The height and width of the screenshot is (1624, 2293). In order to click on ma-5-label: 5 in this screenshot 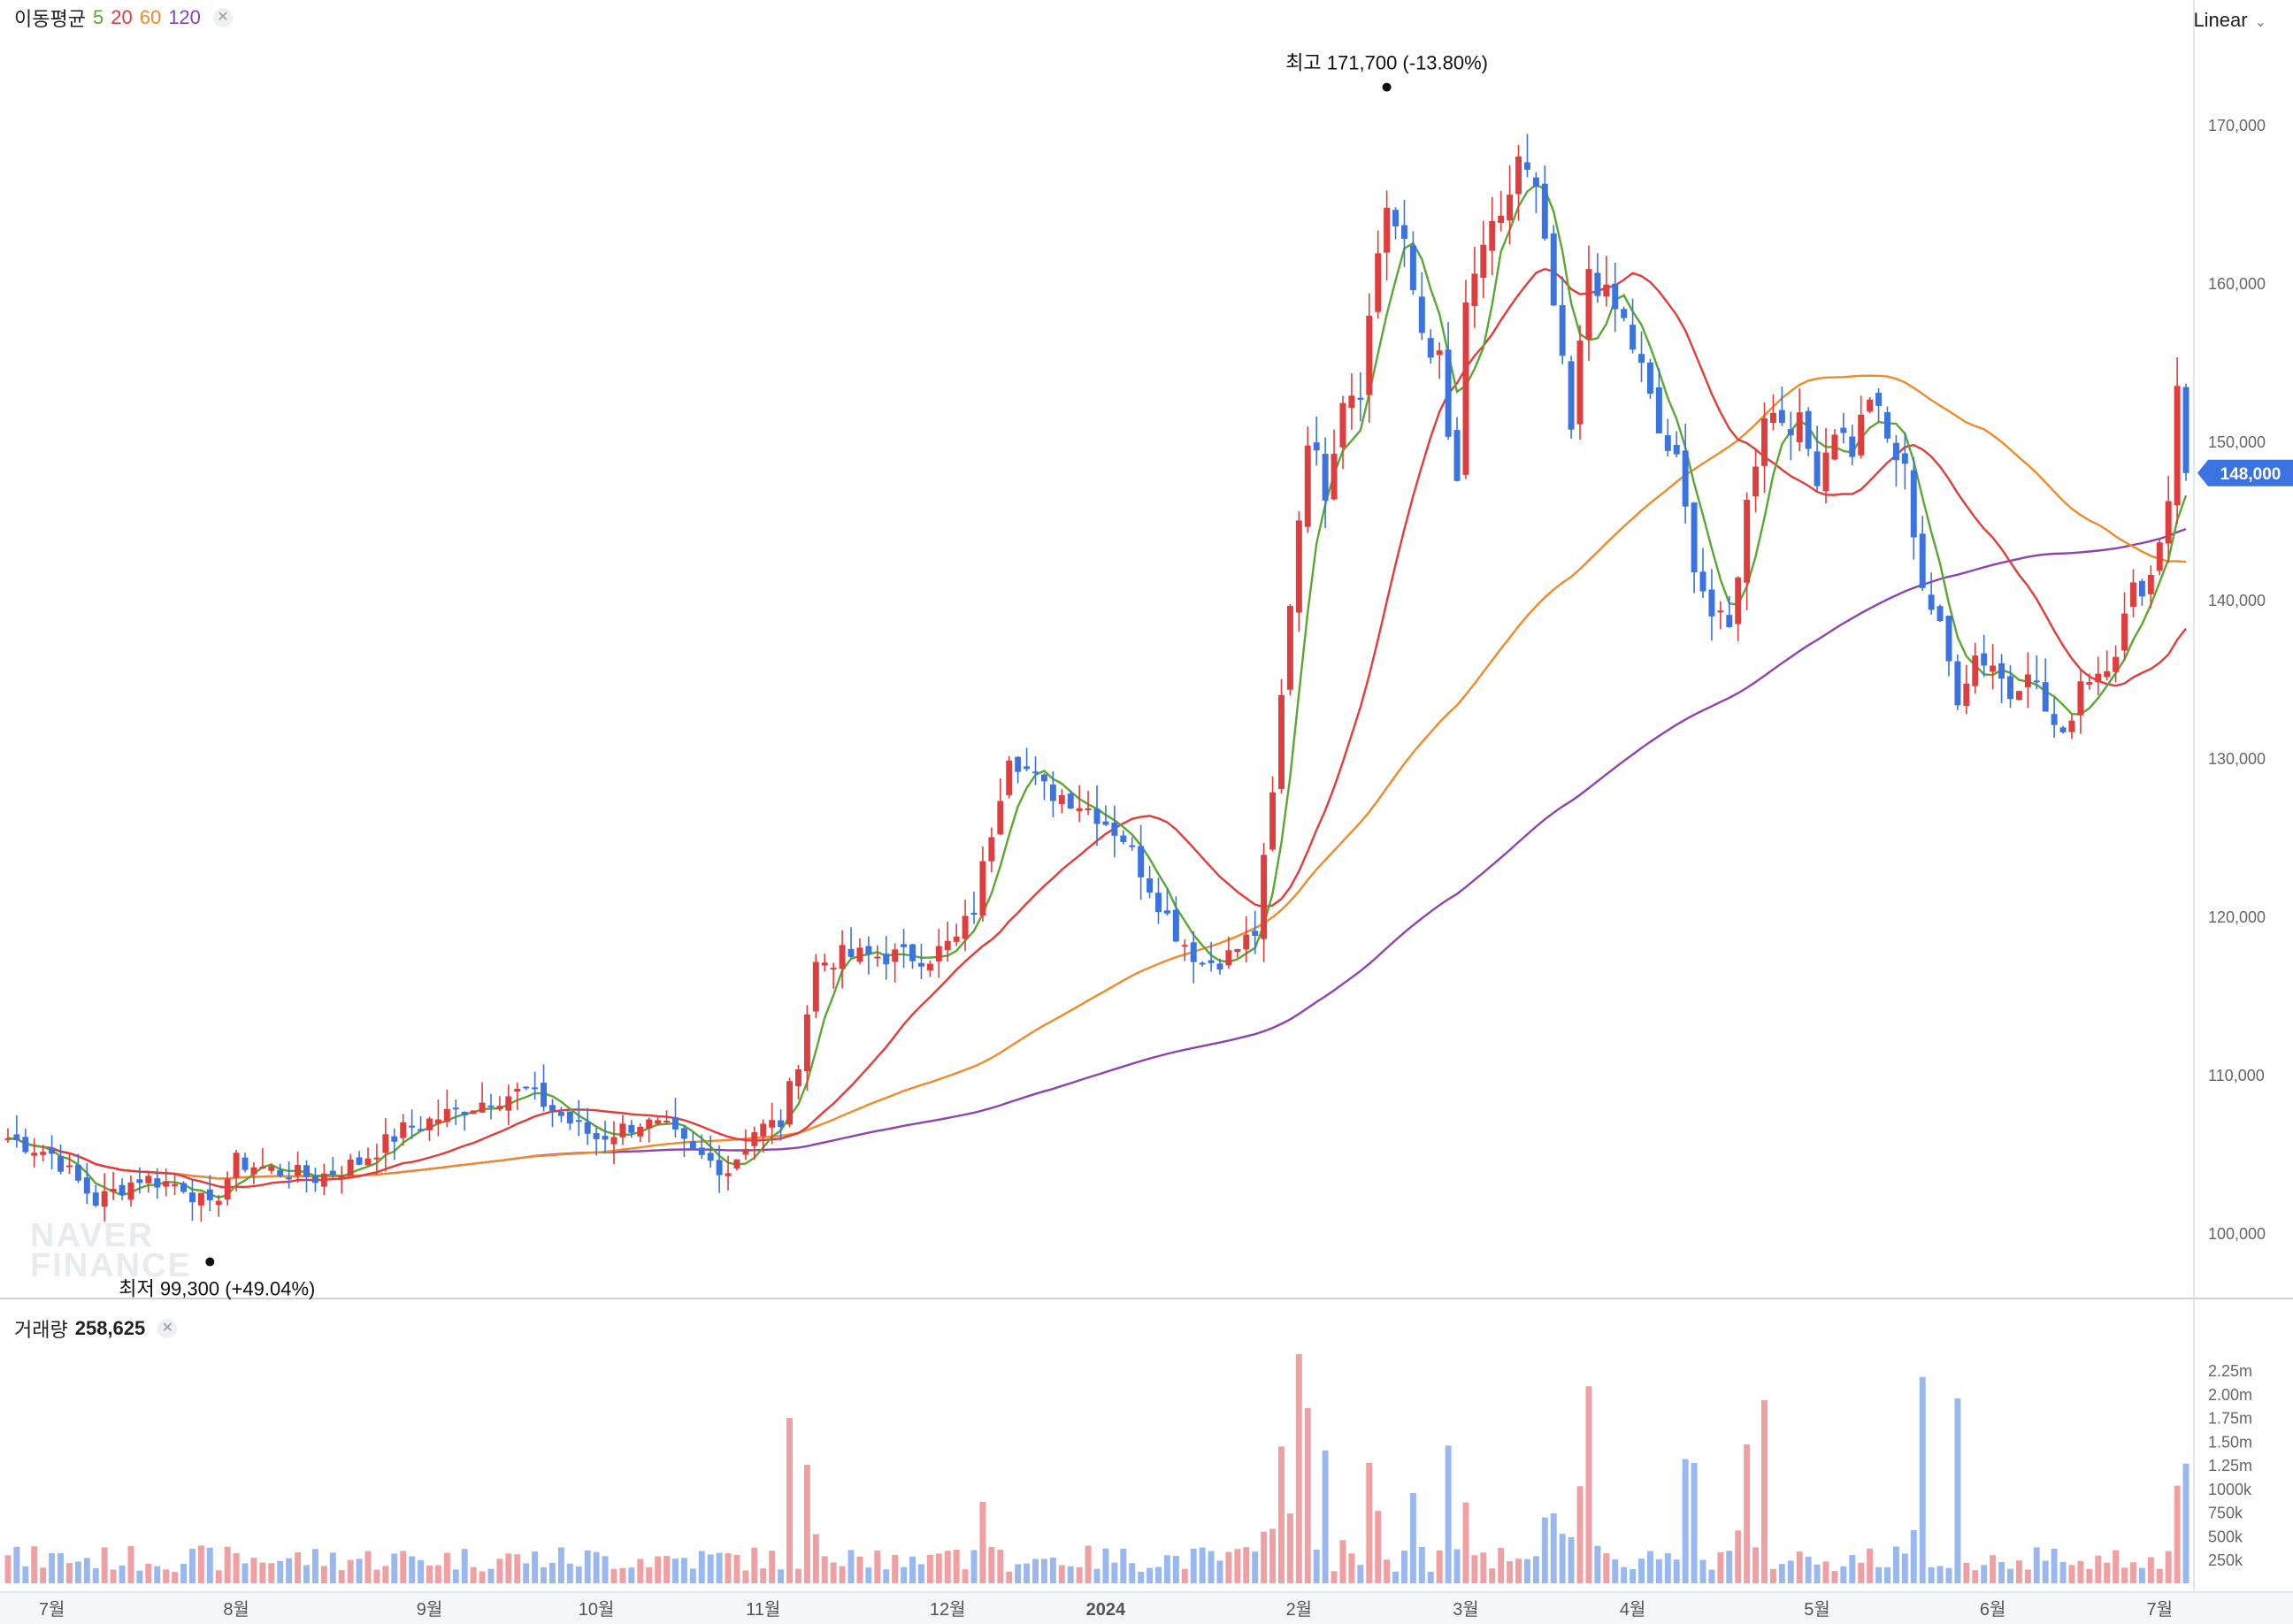, I will do `click(98, 17)`.